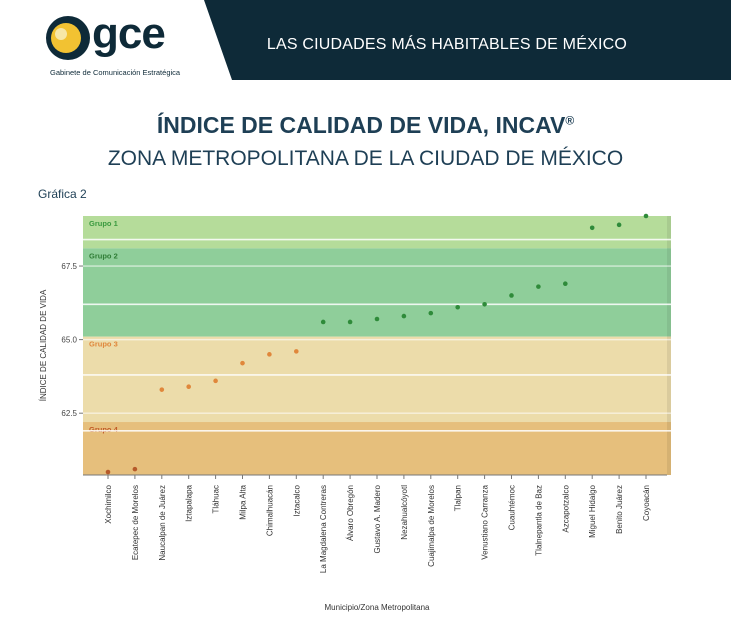 The image size is (731, 634). What do you see at coordinates (68, 38) in the screenshot?
I see `logo-icon` at bounding box center [68, 38].